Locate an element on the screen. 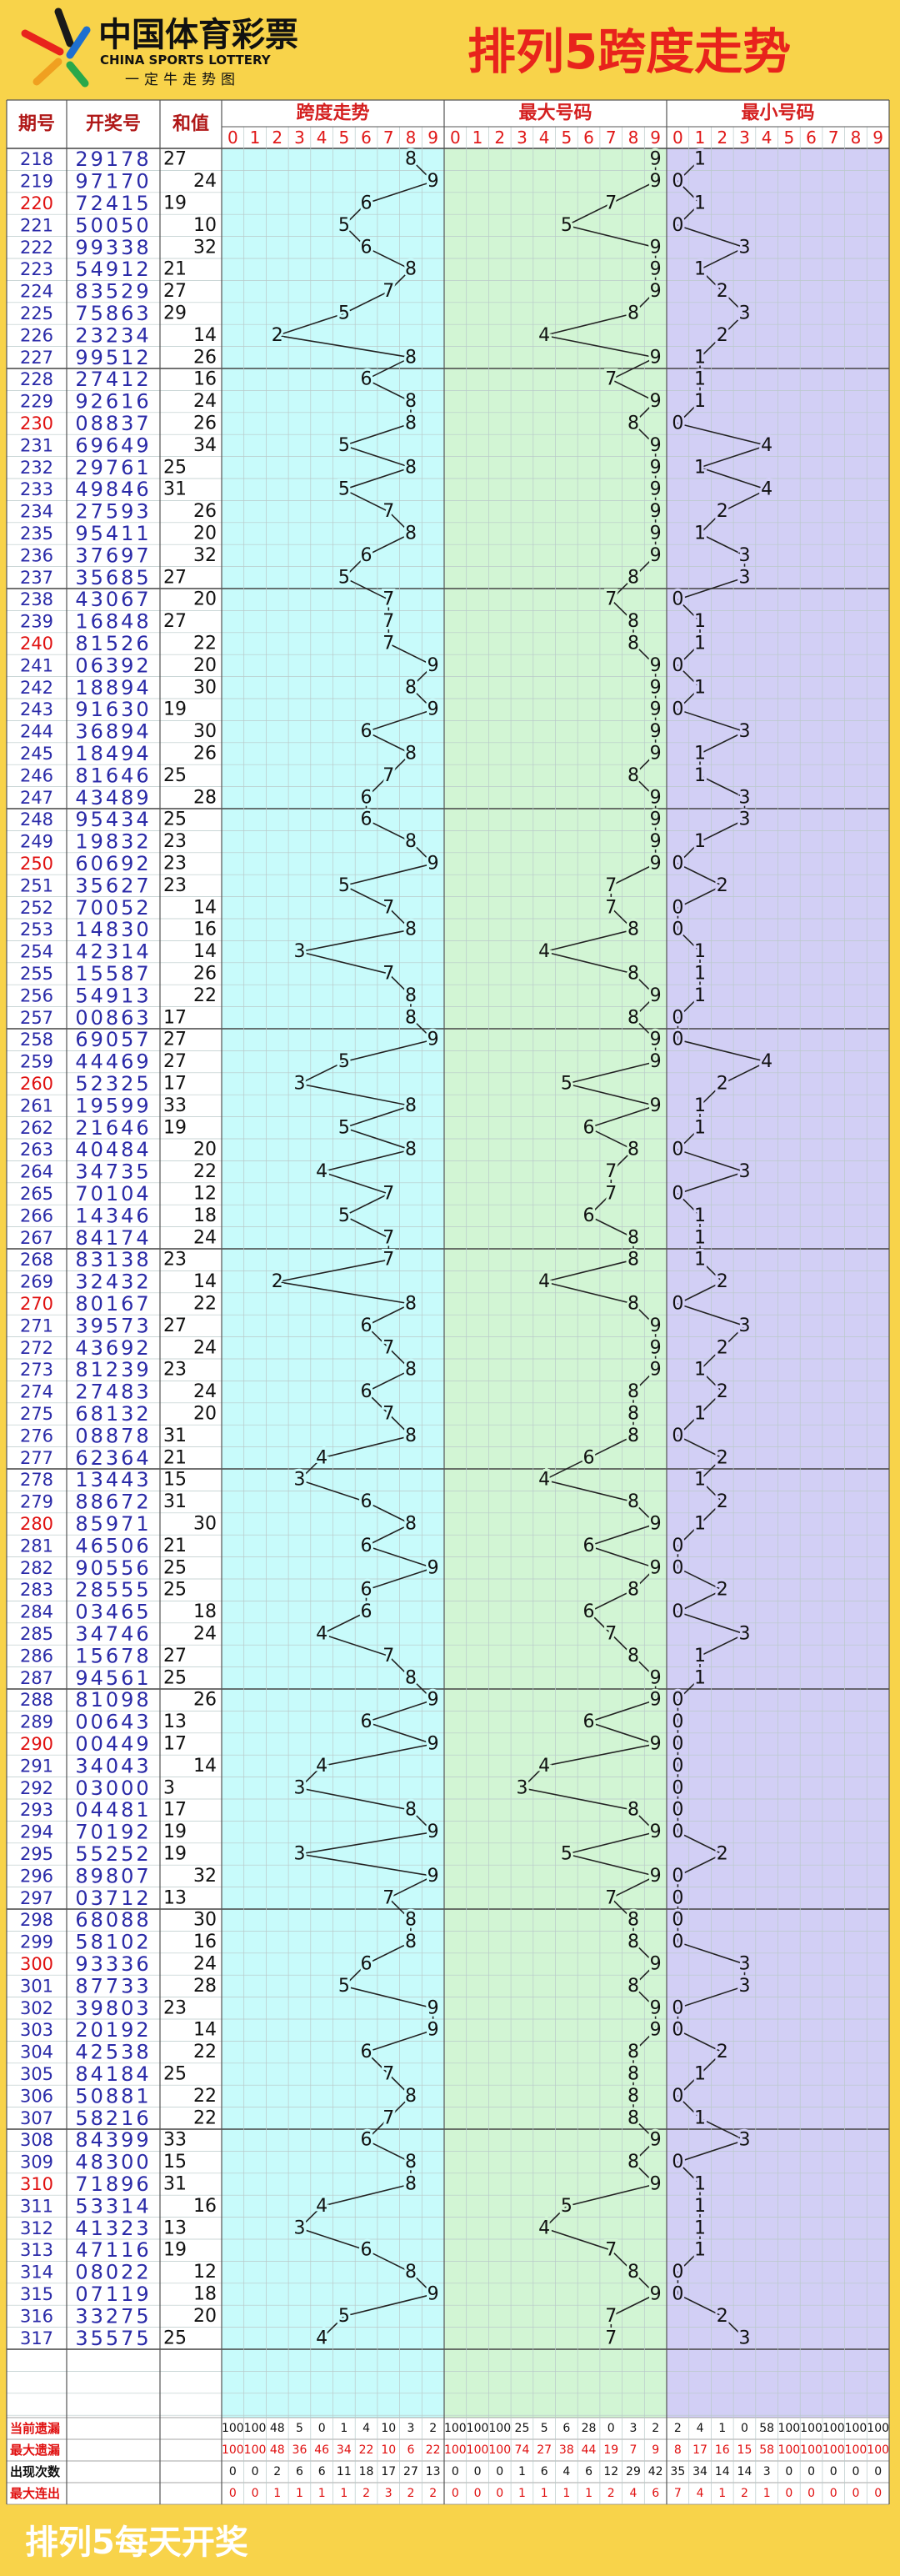  stat-value: 1 is located at coordinates (344, 2428).